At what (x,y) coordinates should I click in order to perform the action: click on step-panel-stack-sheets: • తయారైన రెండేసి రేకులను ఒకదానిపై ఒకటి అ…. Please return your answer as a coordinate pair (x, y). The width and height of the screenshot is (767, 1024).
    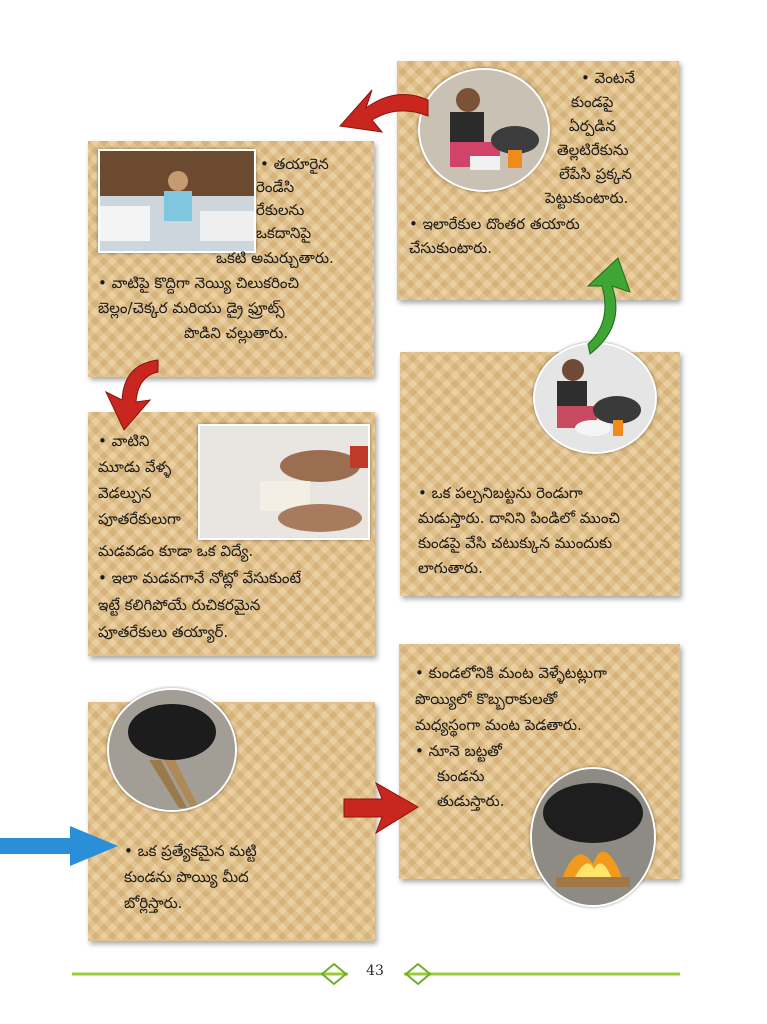
    Looking at the image, I should click on (231, 259).